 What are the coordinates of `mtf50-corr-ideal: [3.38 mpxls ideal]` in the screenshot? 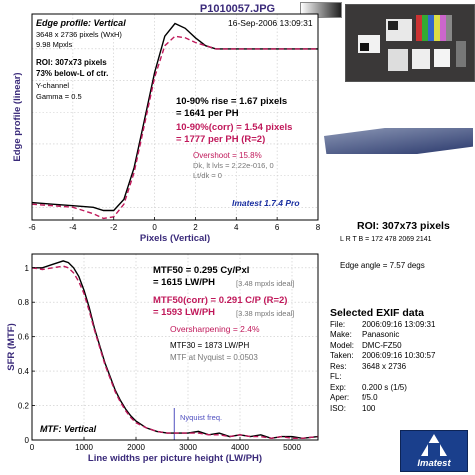 It's located at (265, 313).